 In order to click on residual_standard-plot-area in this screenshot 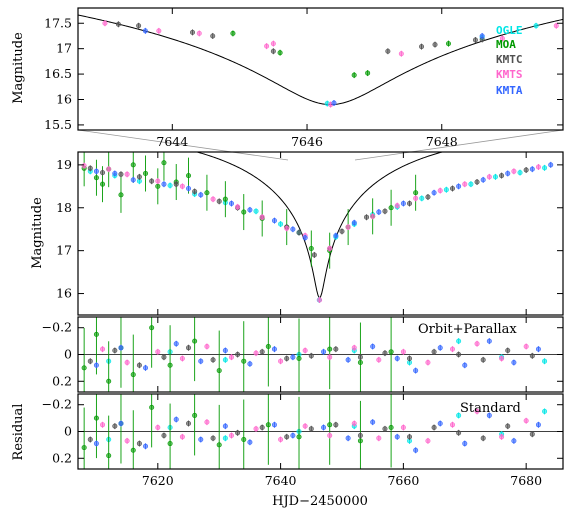, I will do `click(320, 431)`.